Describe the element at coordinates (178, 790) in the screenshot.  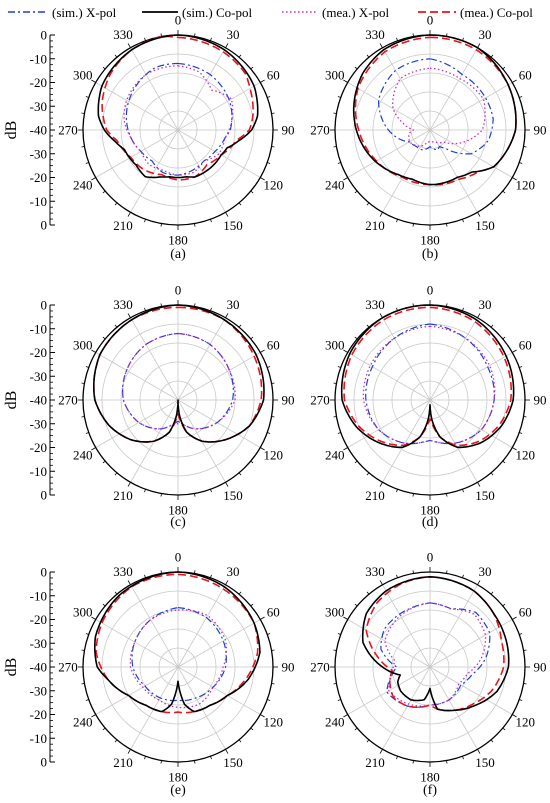
I see `panel-caption: (e)` at that location.